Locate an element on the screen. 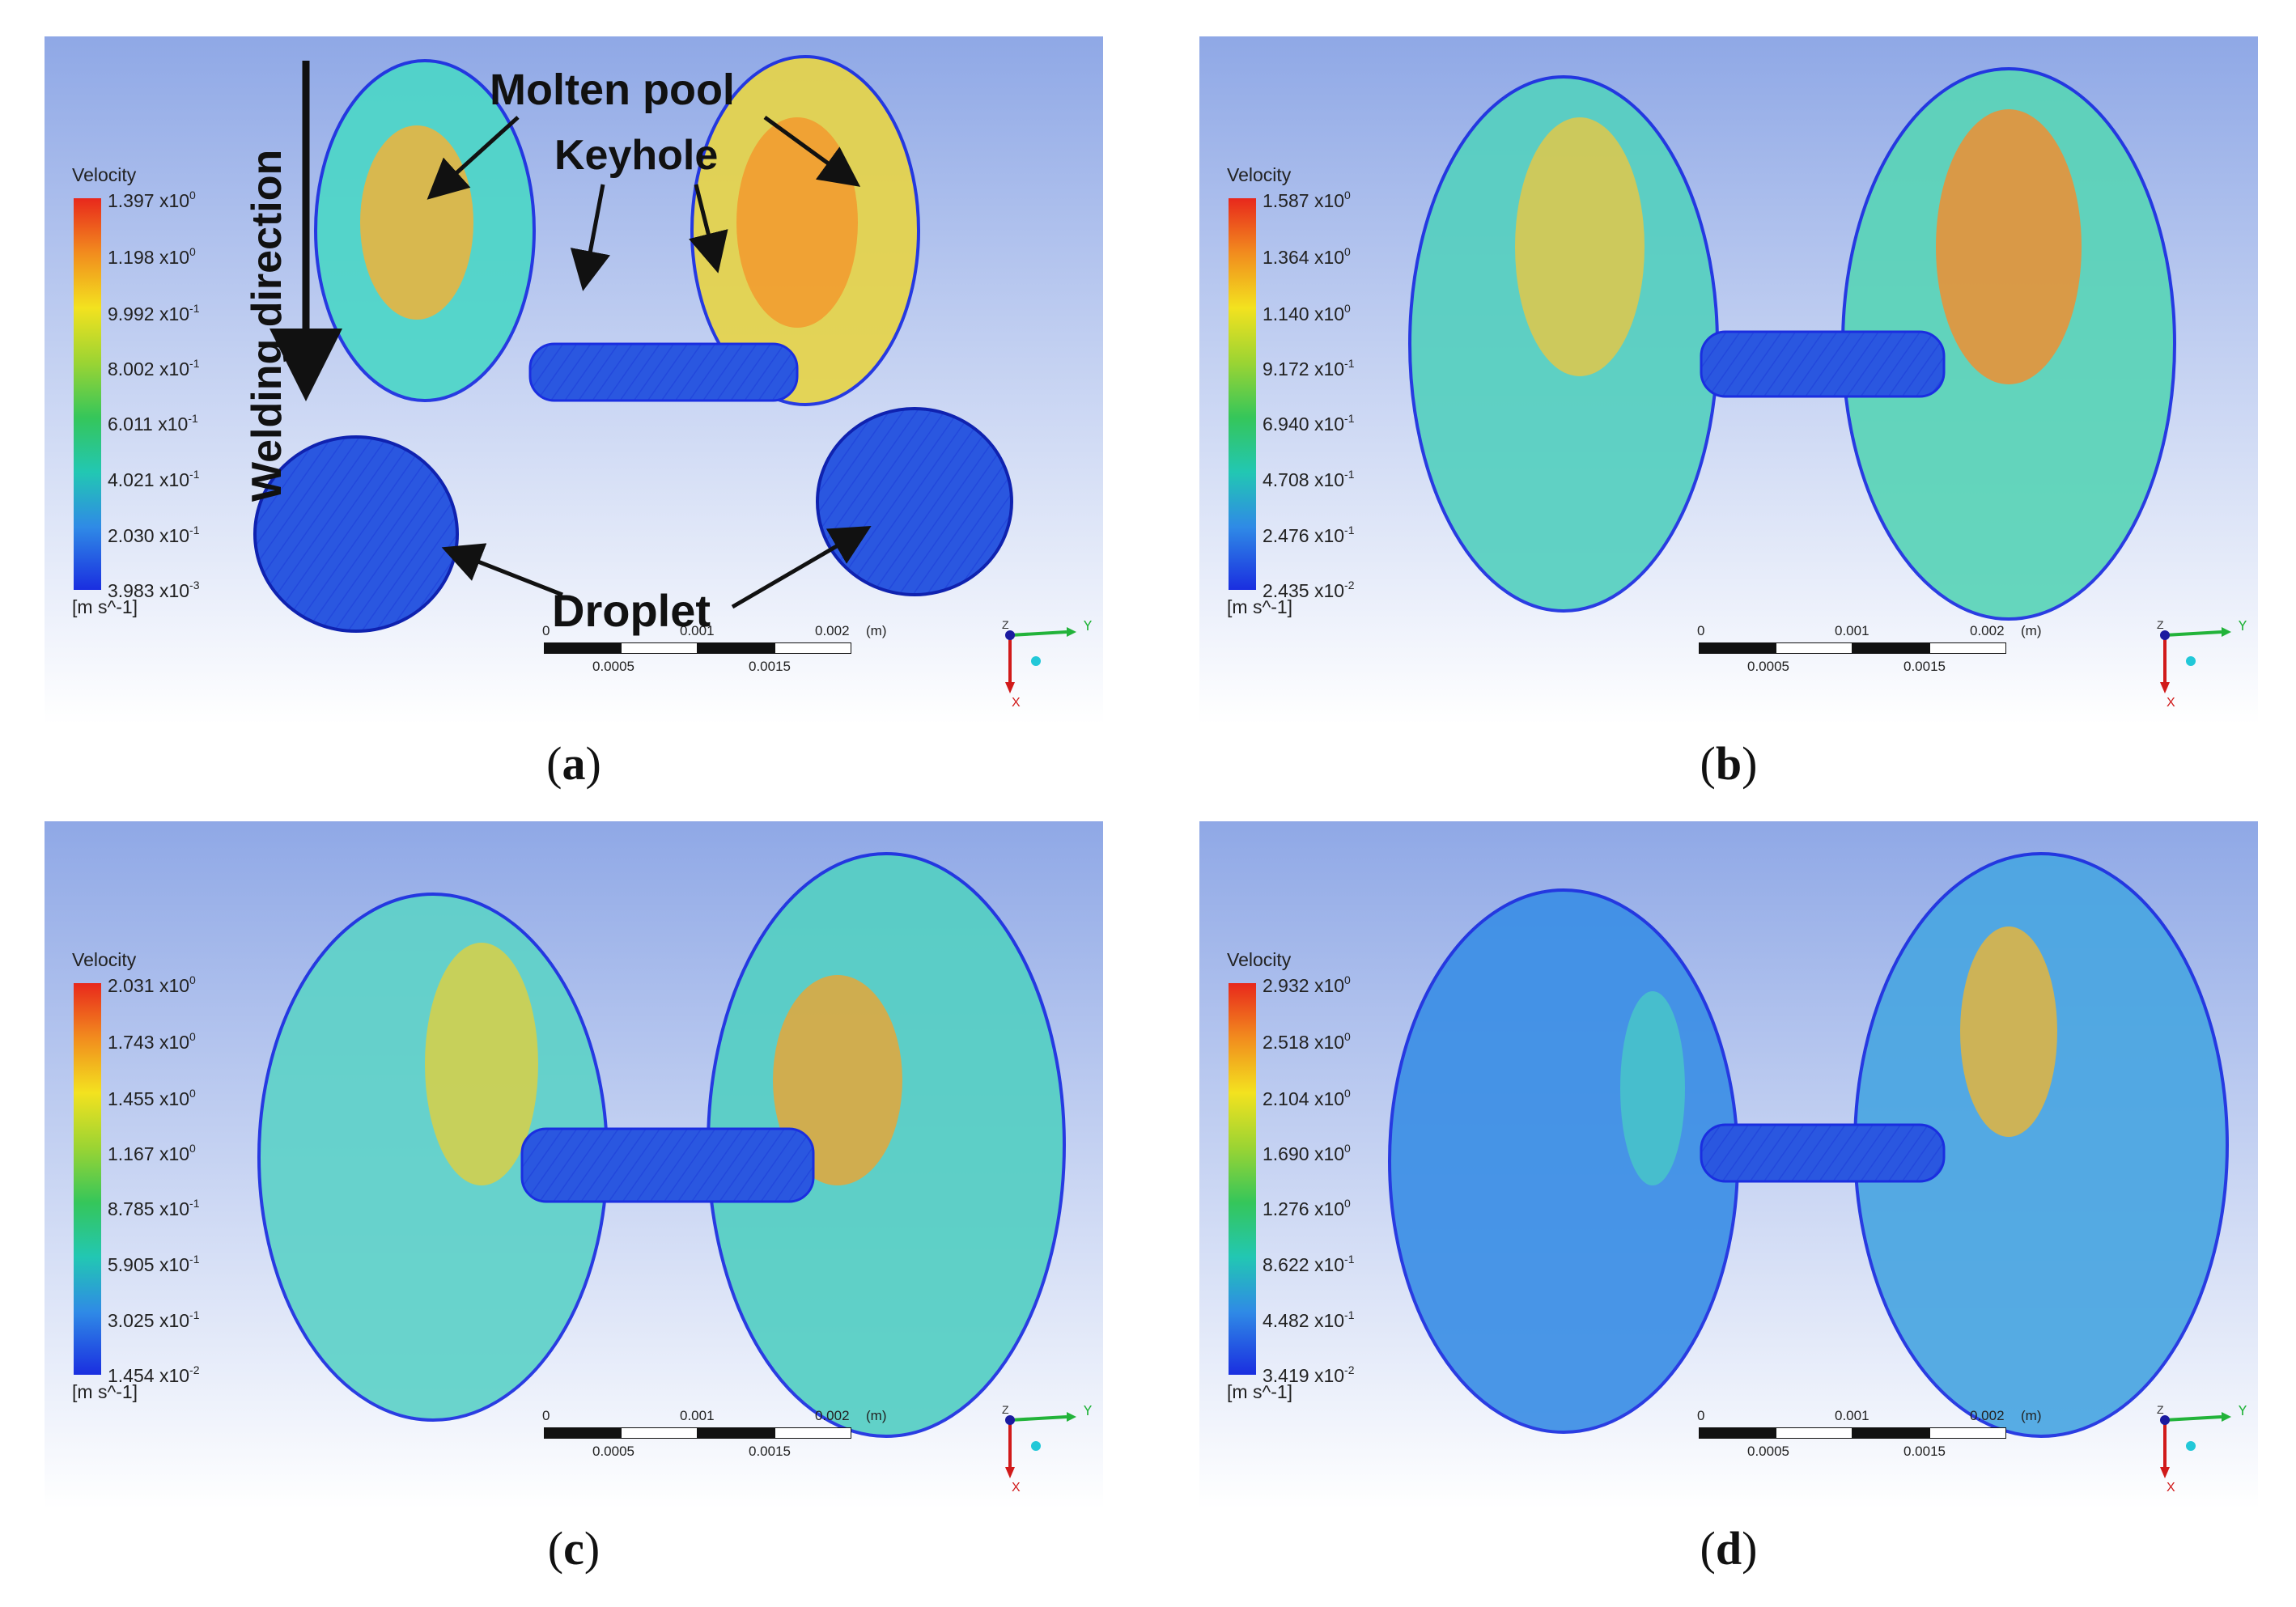 This screenshot has width=2296, height=1607. colorbar-tick: 1.587 x100 is located at coordinates (1307, 200).